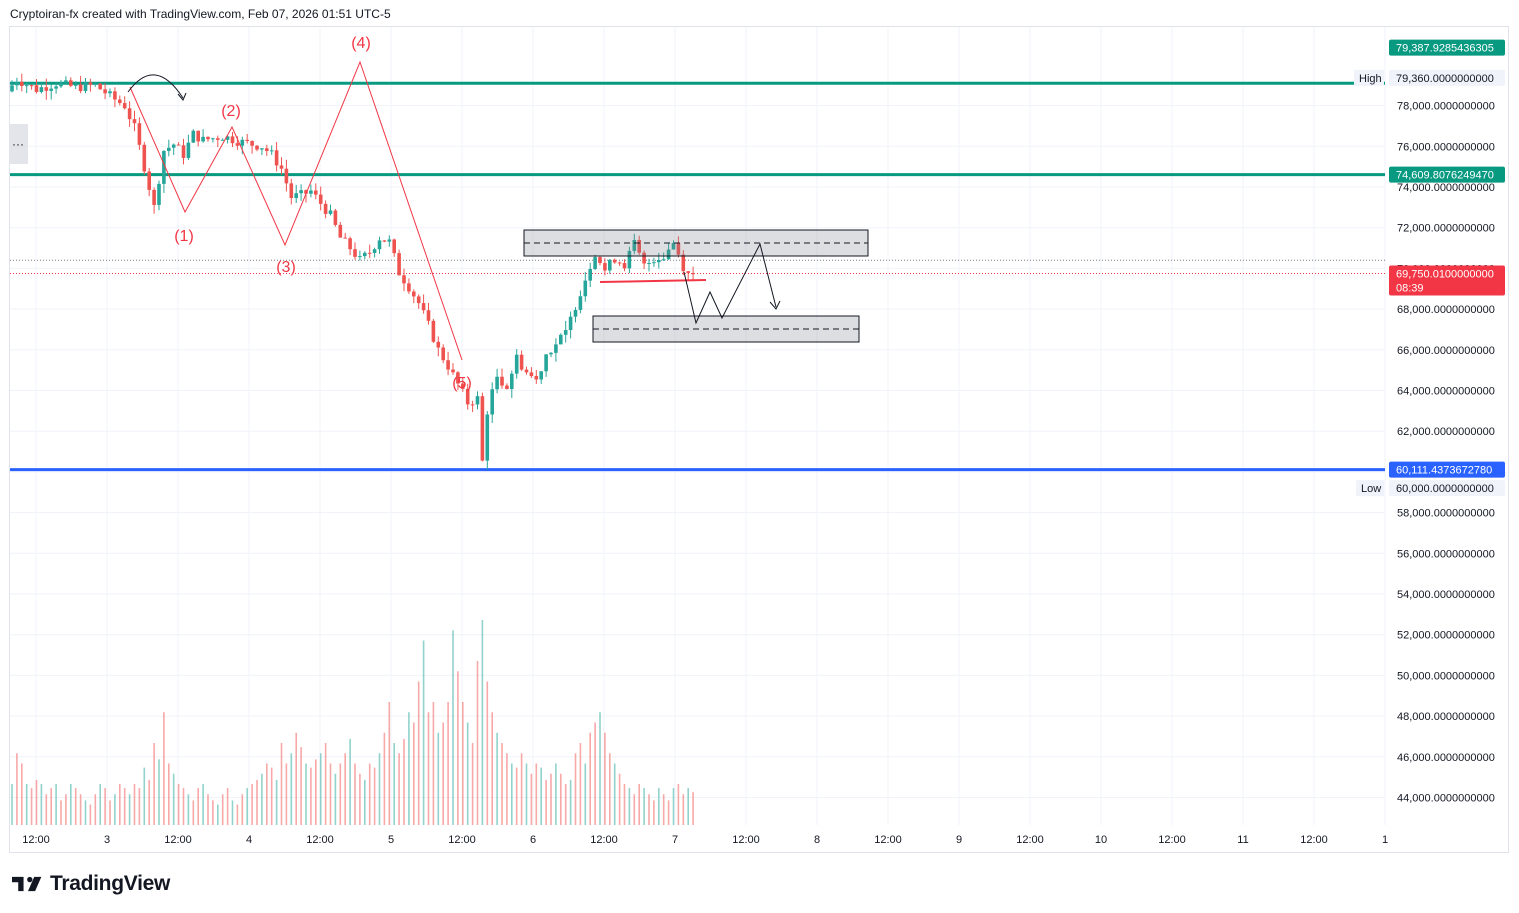 The height and width of the screenshot is (913, 1519). I want to click on more-icon: ···, so click(18, 144).